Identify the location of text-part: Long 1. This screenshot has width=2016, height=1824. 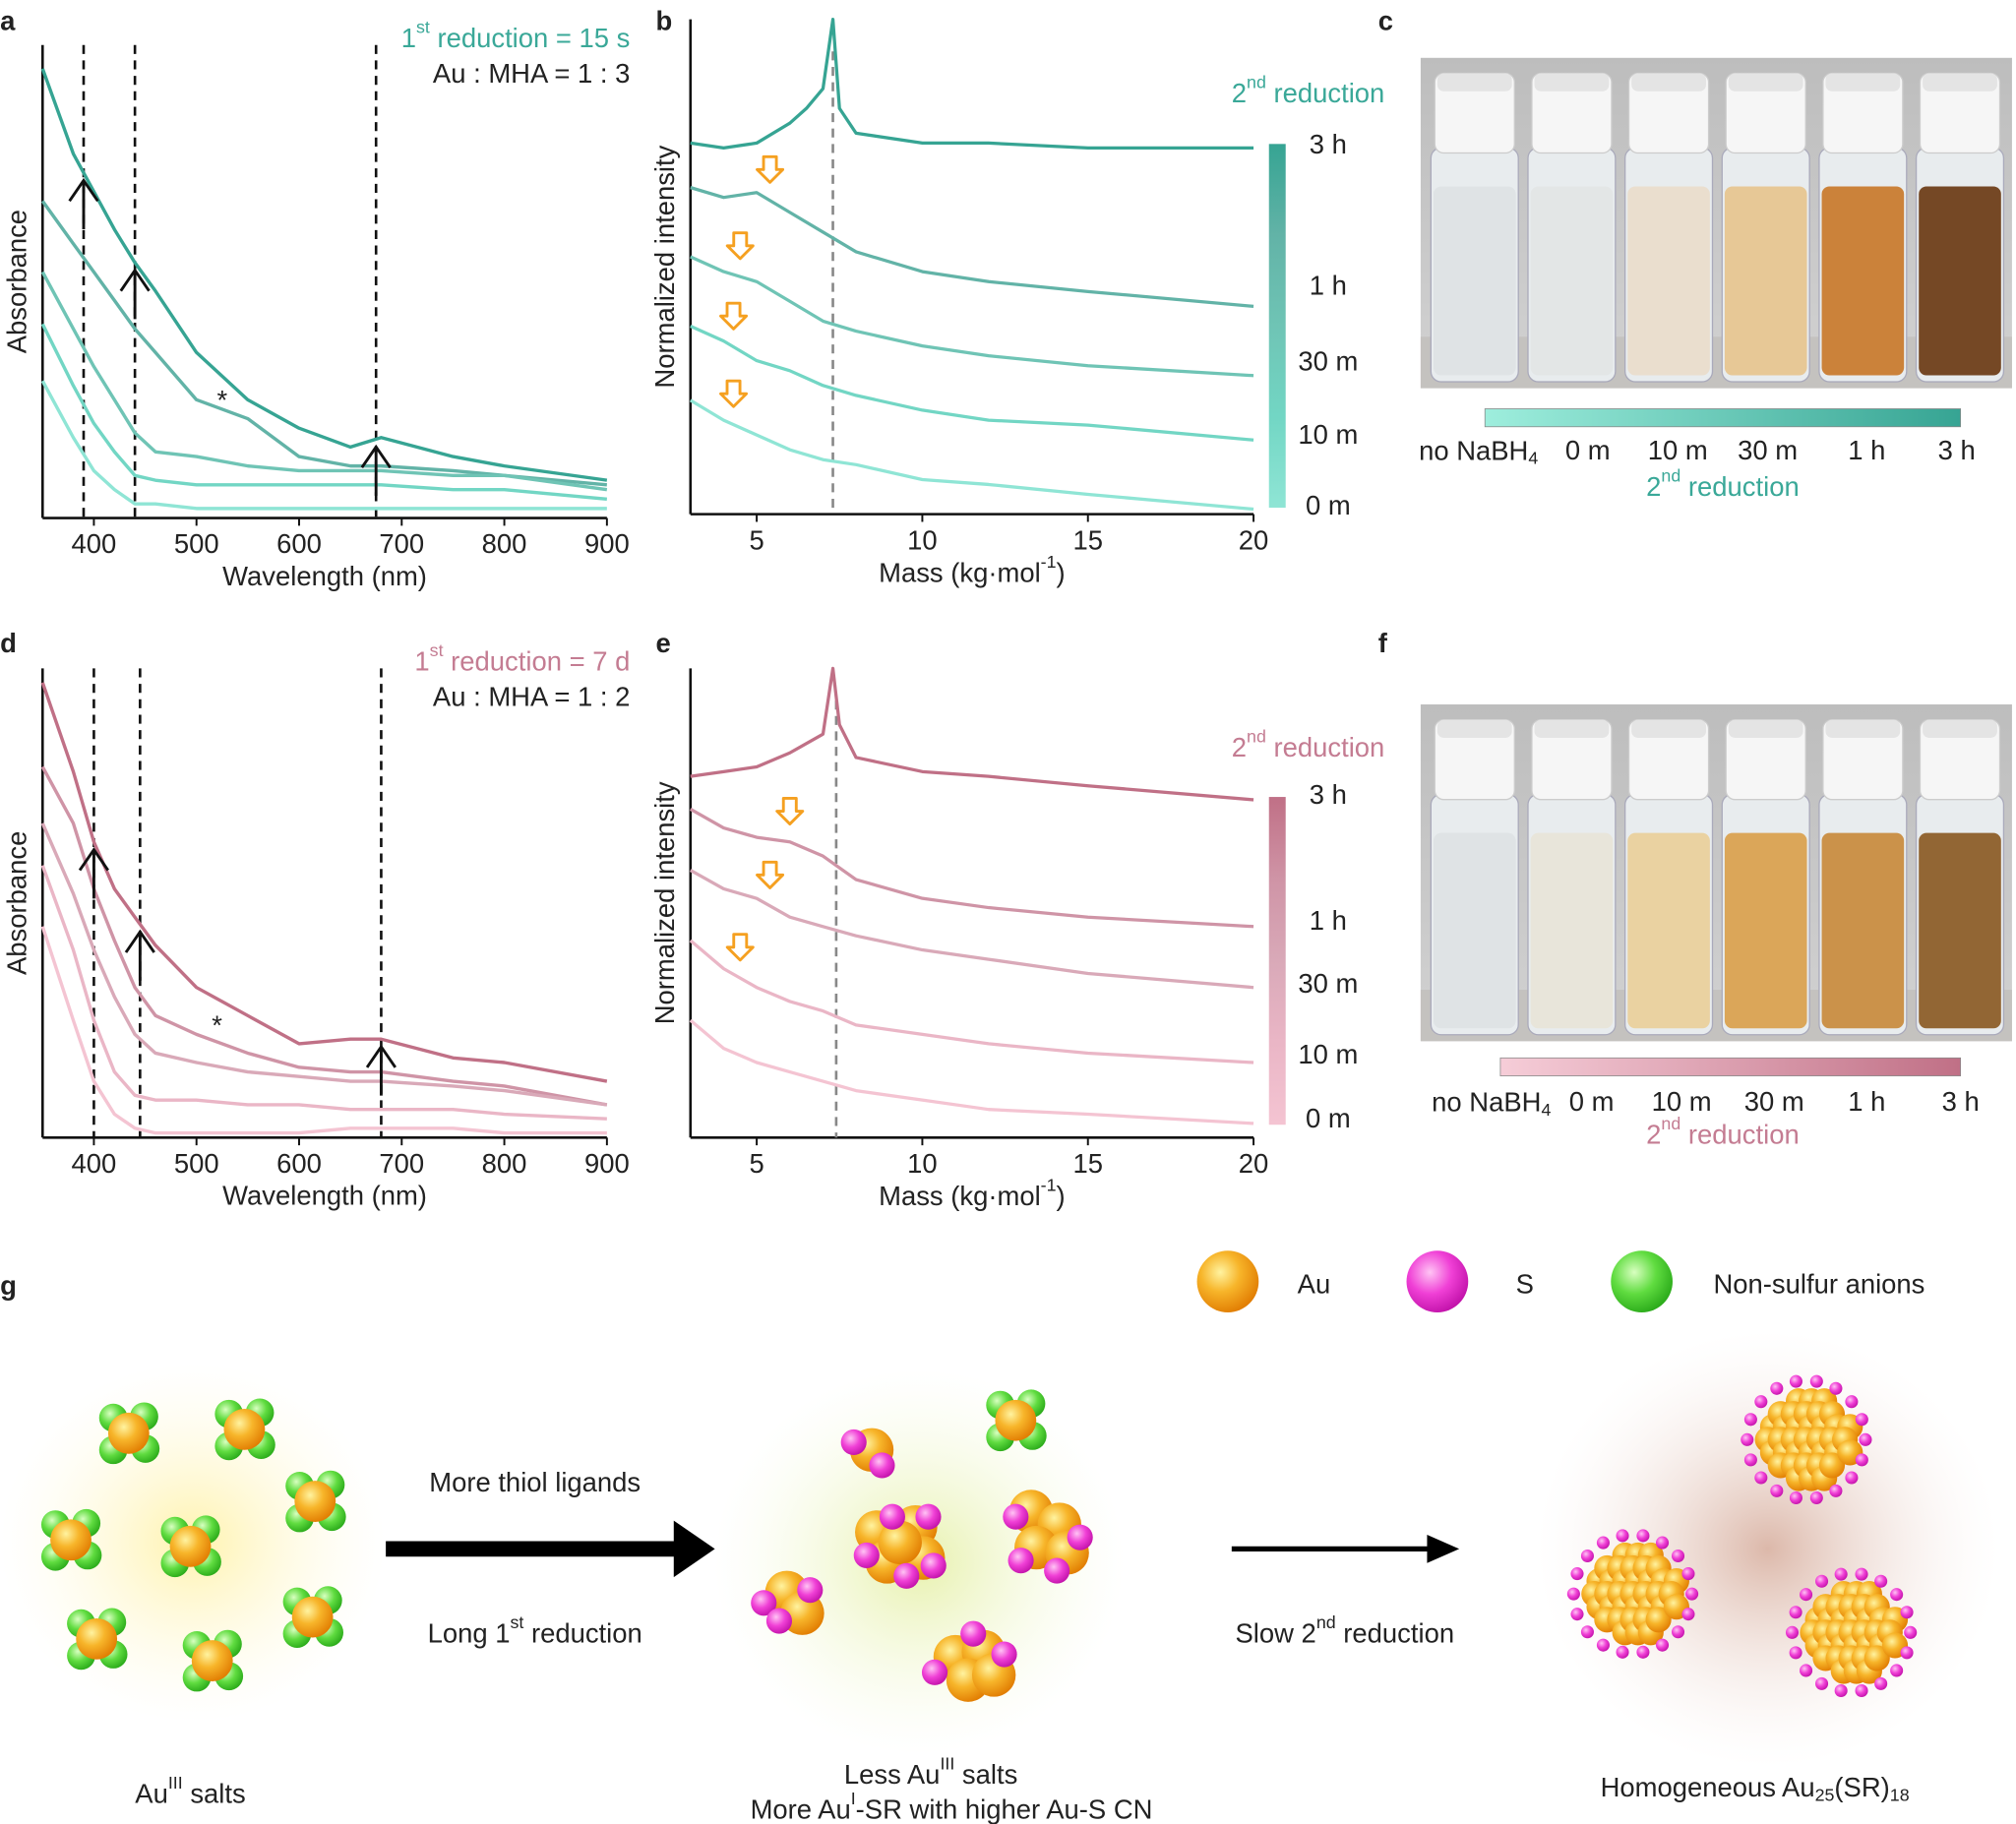
(470, 1632).